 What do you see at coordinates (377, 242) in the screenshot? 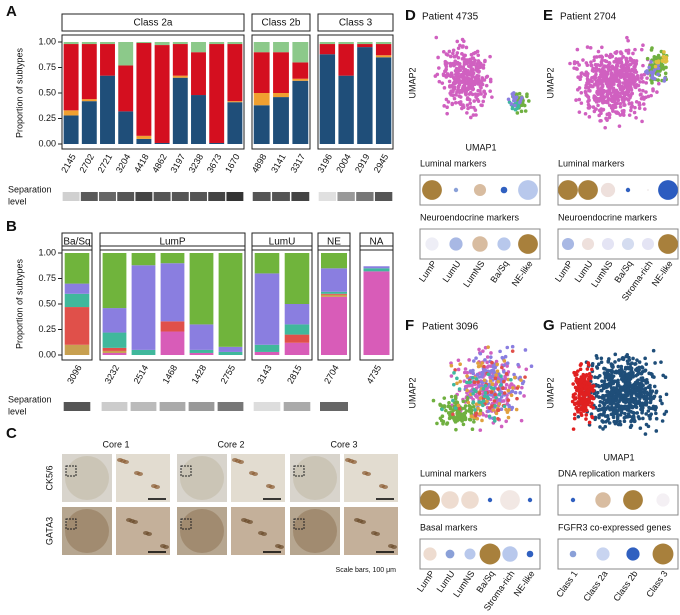
I see `facet-title: NA` at bounding box center [377, 242].